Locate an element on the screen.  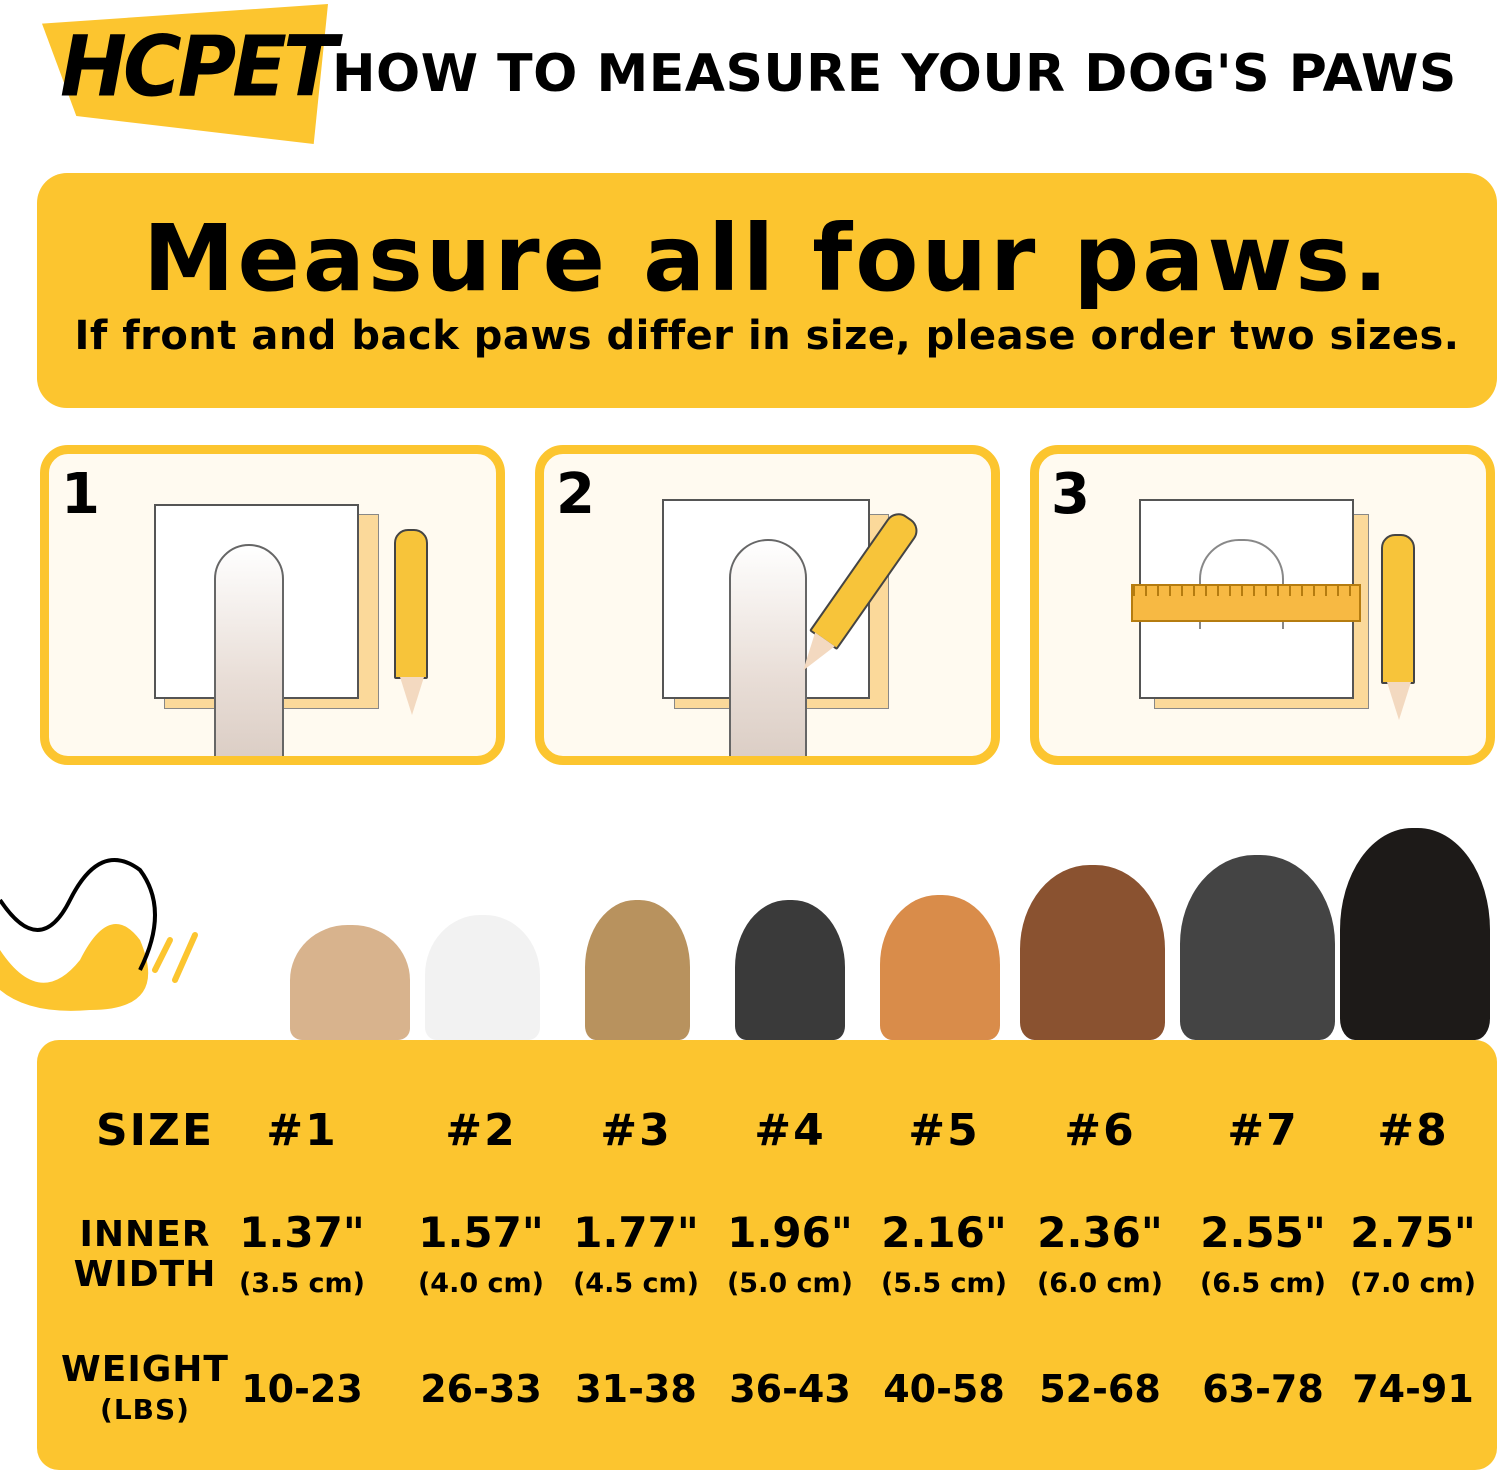
step-panel-2: 2 is located at coordinates (767, 605).